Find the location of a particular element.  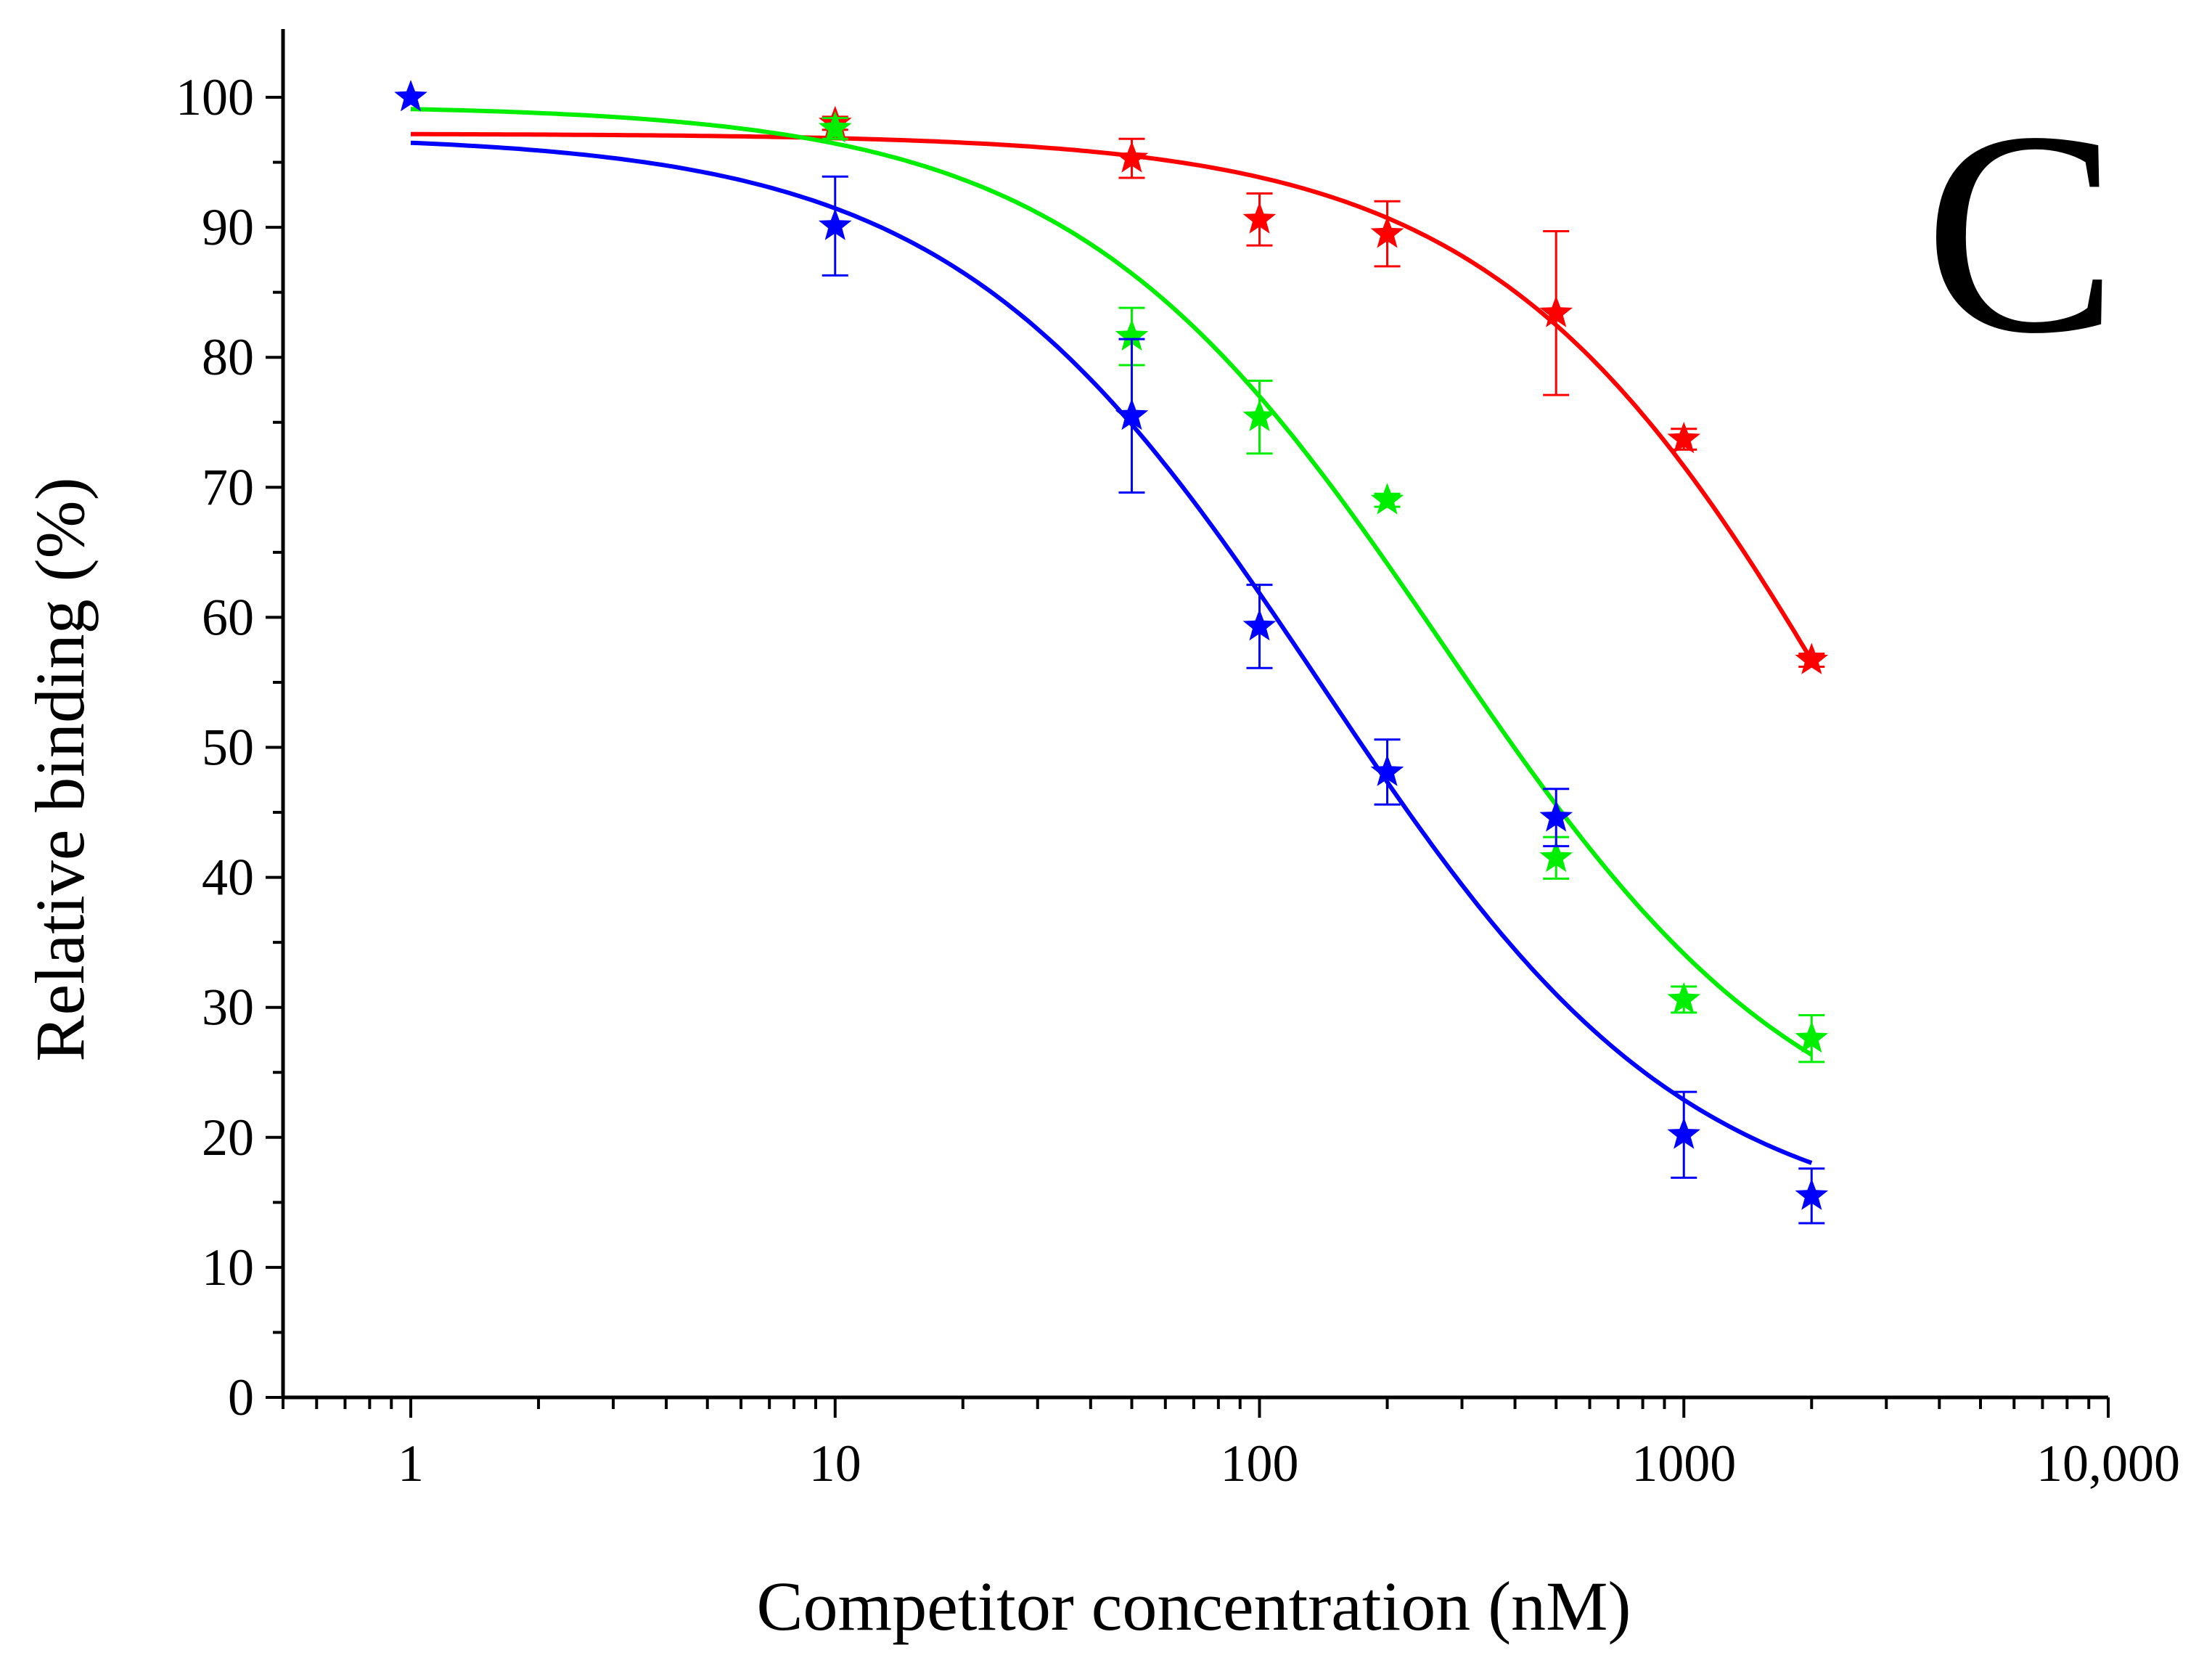

y-tick-label: 70 is located at coordinates (228, 487).